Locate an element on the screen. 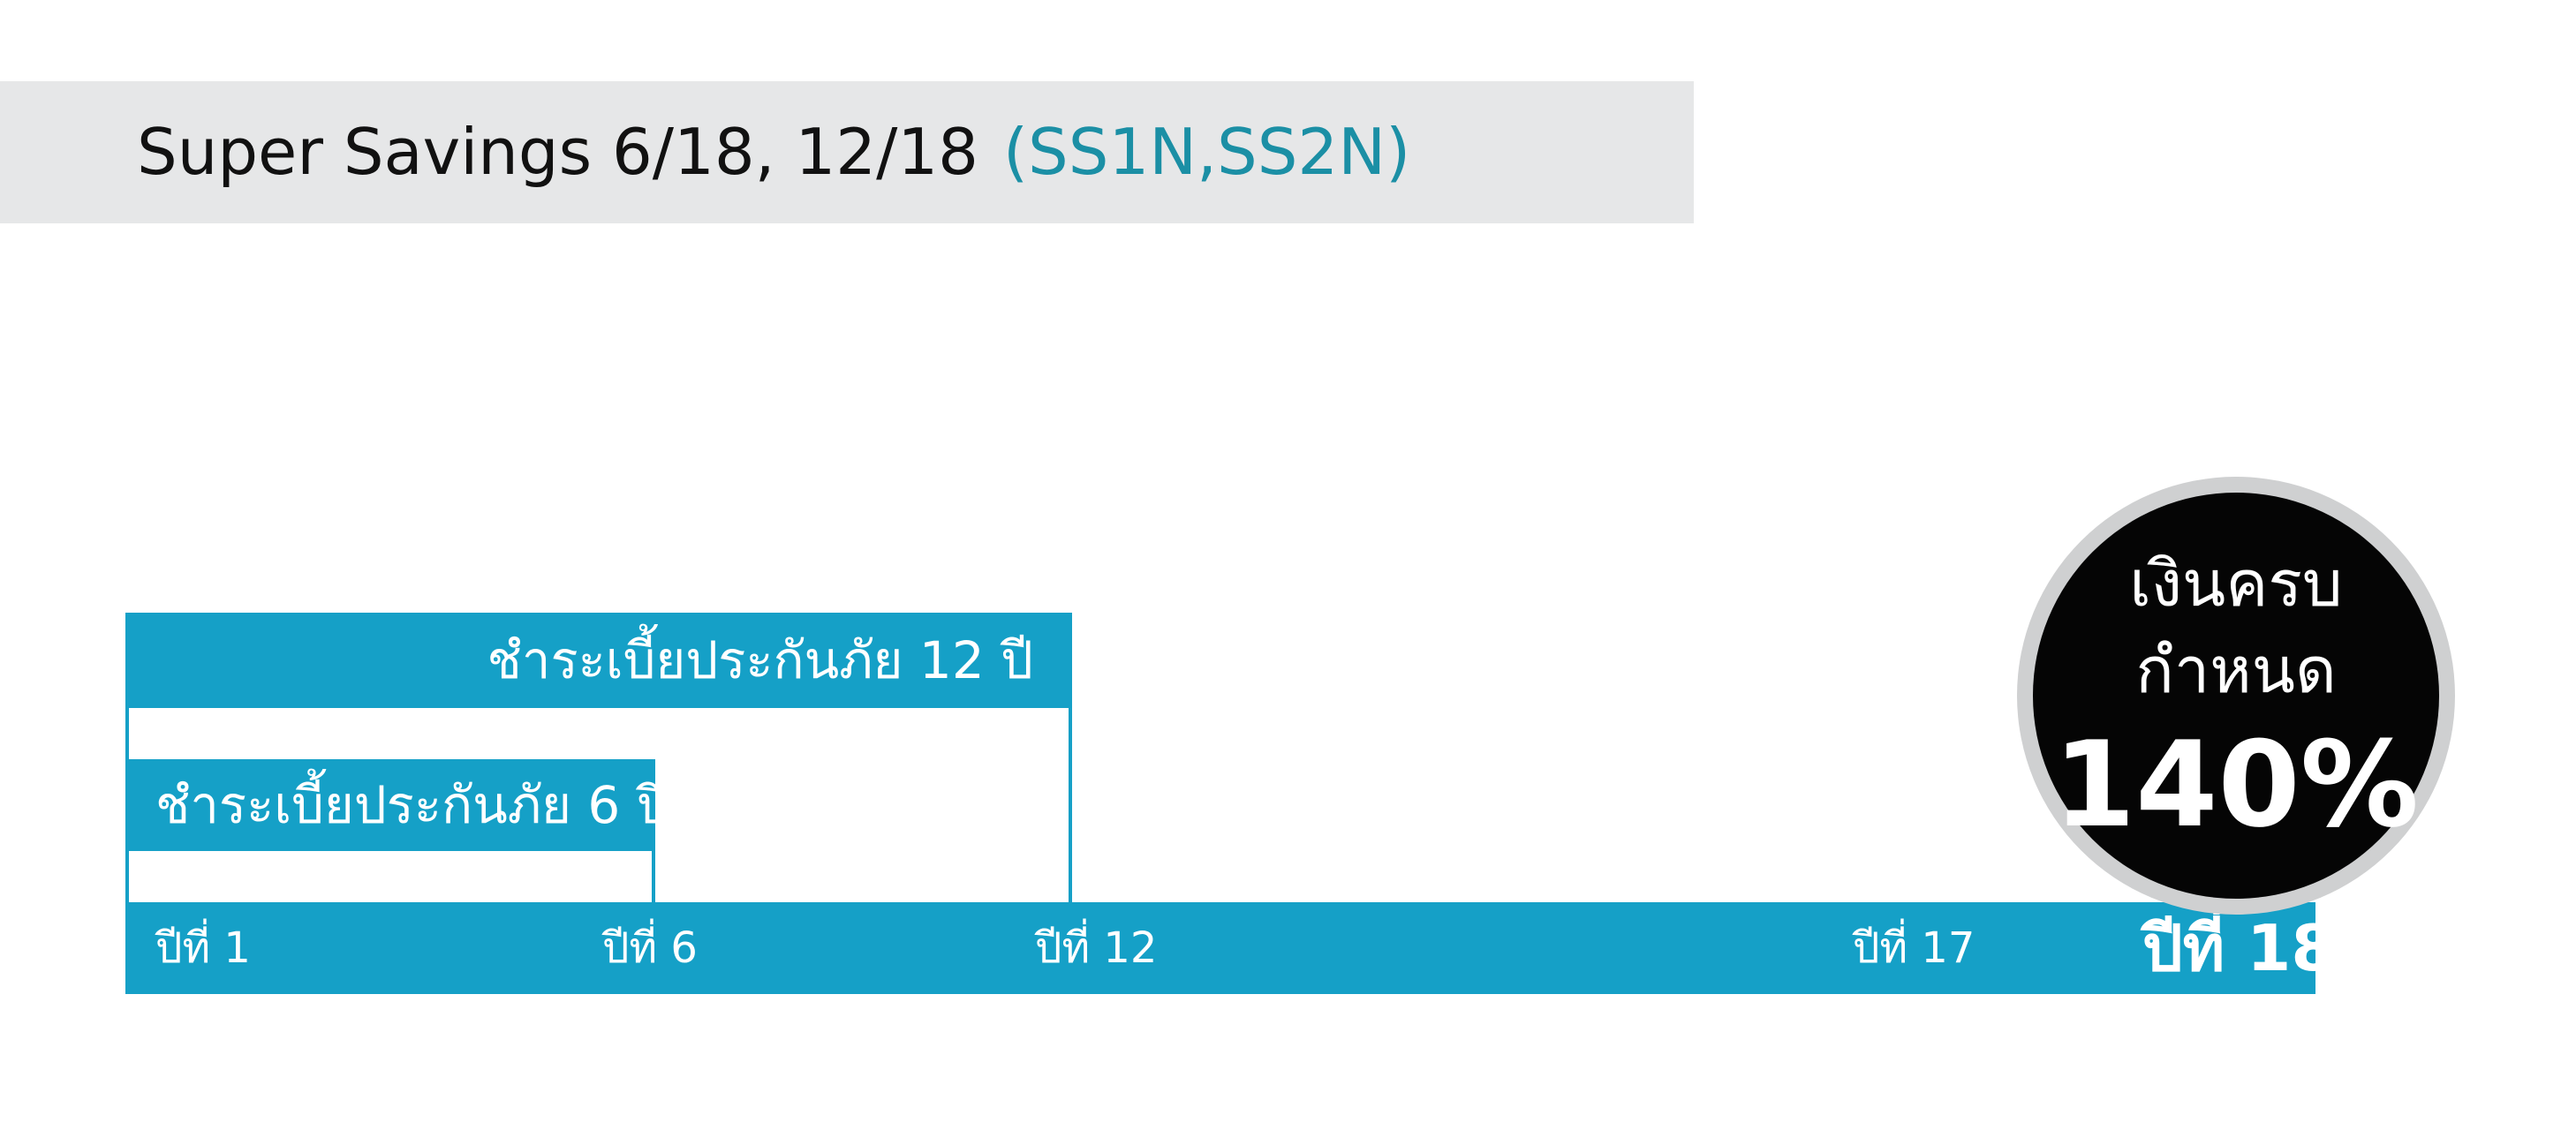  title-bar: Super Savings 6/18, 12/18 (SS1N,SS2N) is located at coordinates (847, 152).